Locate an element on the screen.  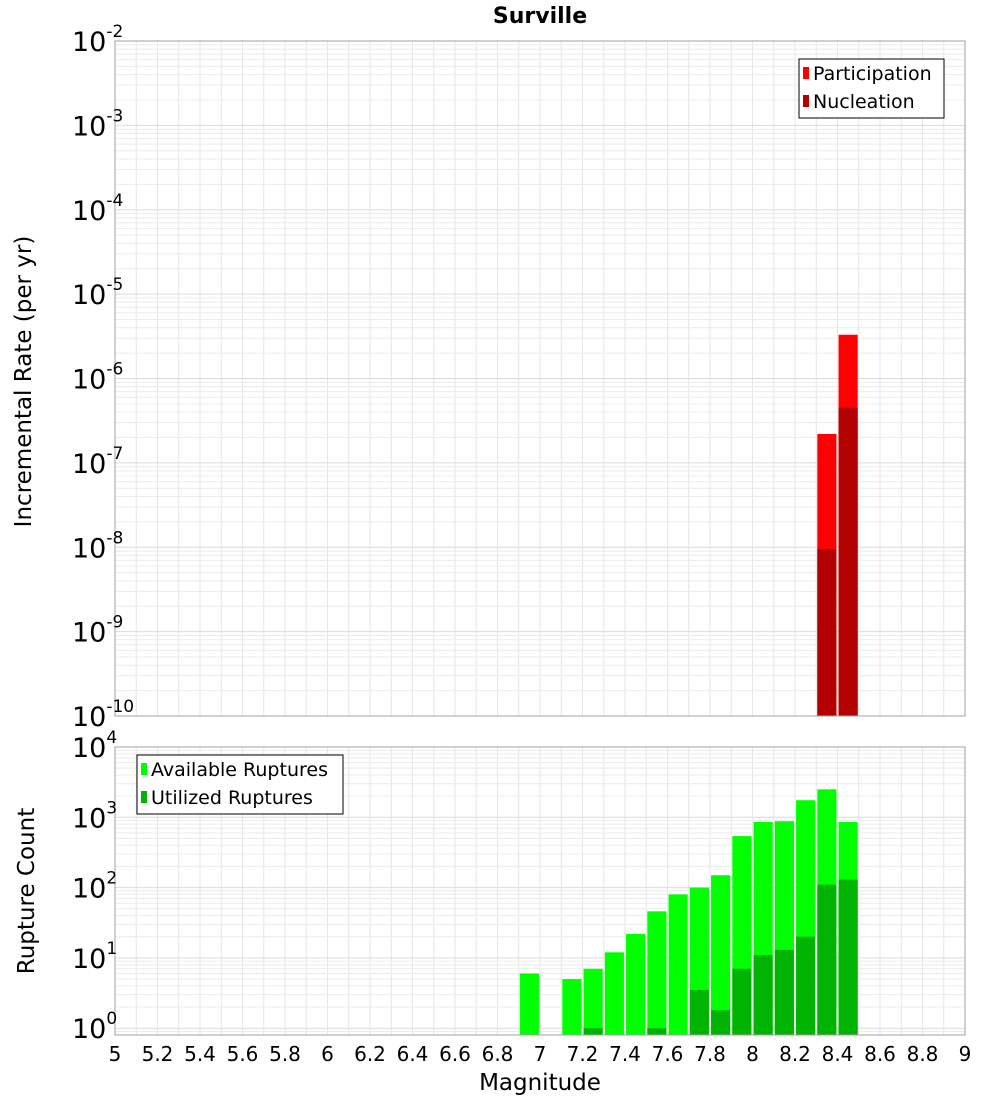
x-tick-label: 6 is located at coordinates (327, 1054).